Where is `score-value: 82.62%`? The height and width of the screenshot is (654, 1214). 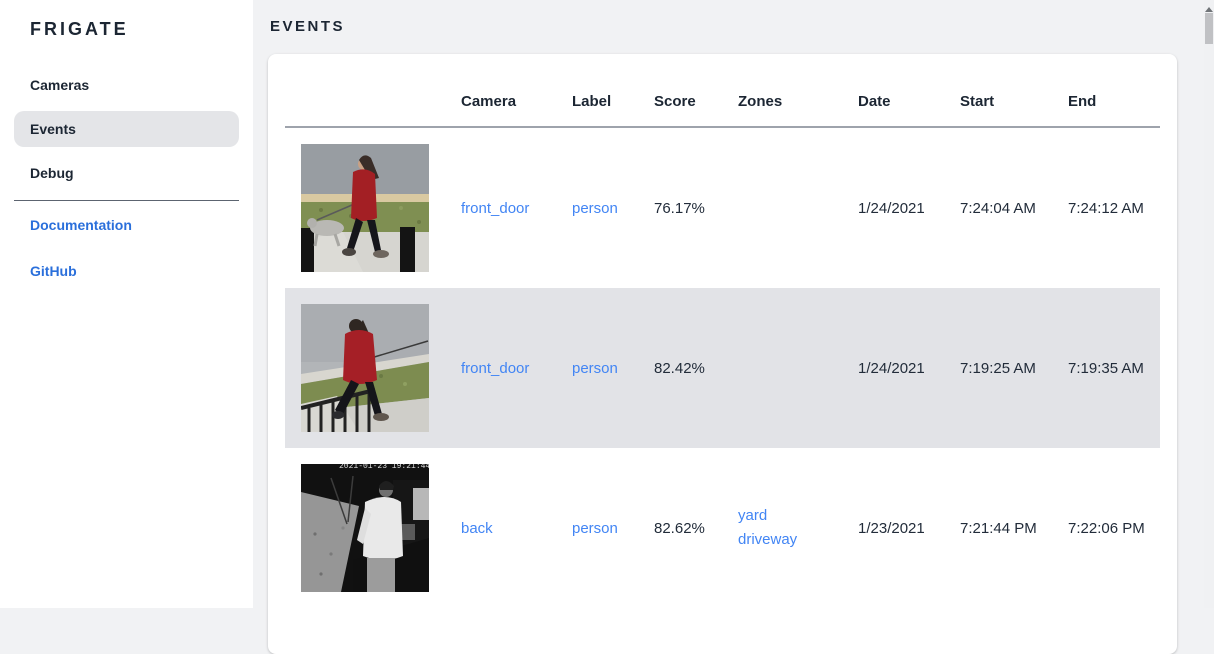 score-value: 82.62% is located at coordinates (679, 528).